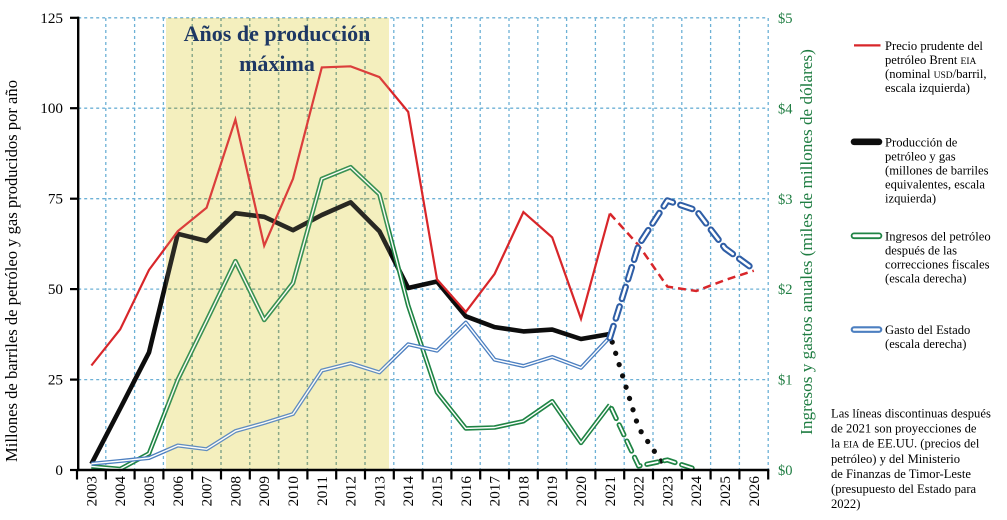 The height and width of the screenshot is (520, 1007). Describe the element at coordinates (552, 491) in the screenshot. I see `svg-text: 2019` at that location.